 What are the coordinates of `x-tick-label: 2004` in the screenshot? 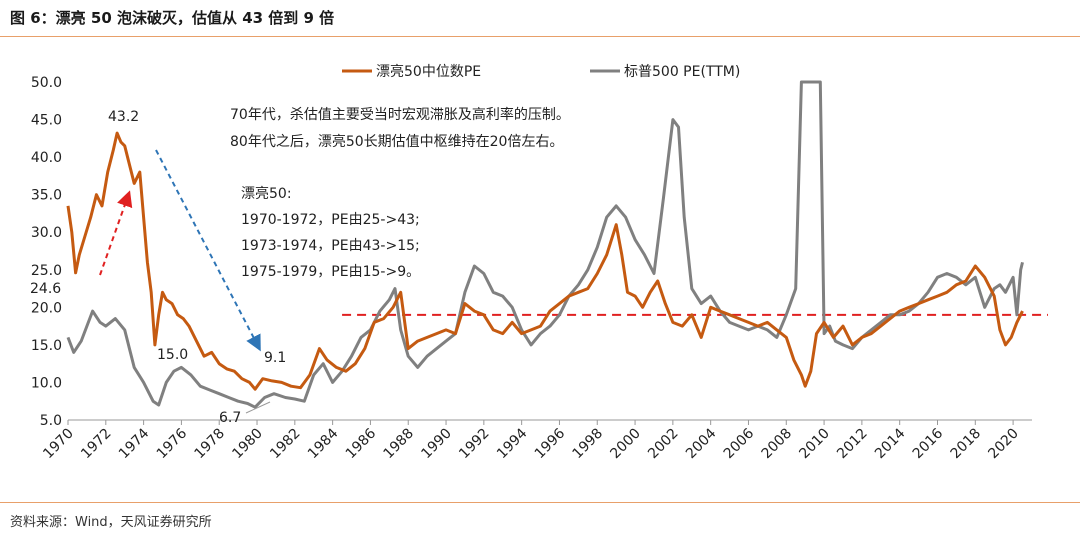 It's located at (701, 443).